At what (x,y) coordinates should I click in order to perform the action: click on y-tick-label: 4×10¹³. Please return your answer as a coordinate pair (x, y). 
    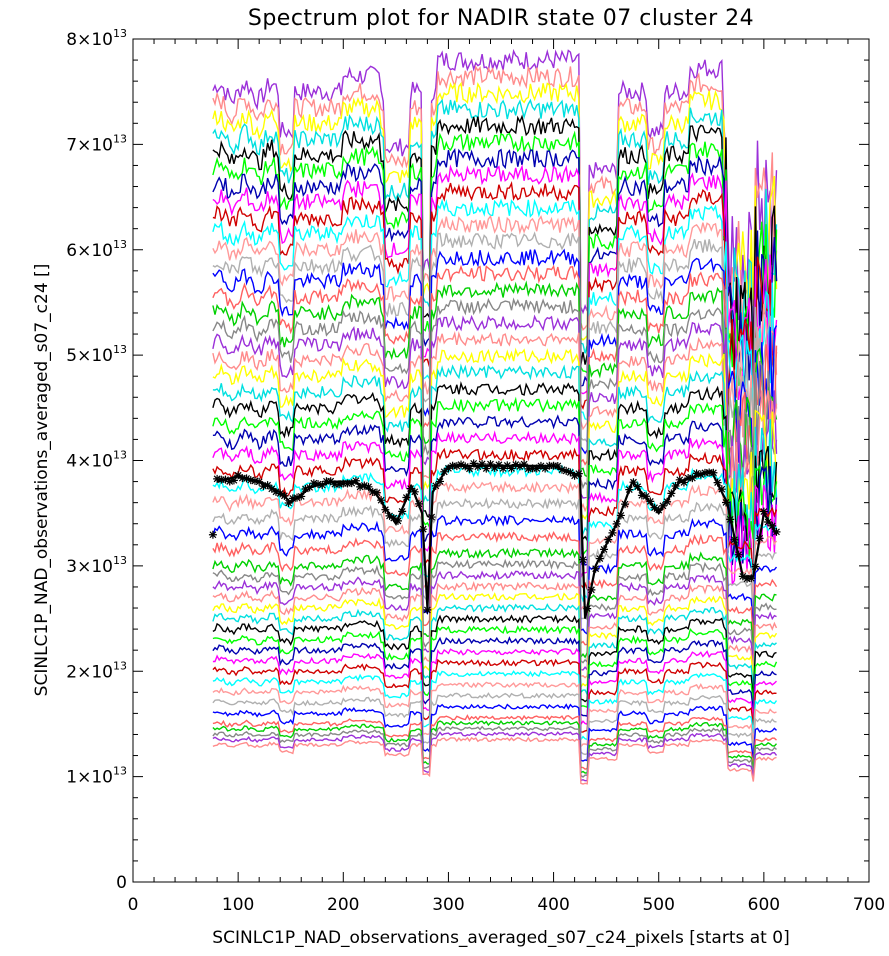
    Looking at the image, I should click on (96, 460).